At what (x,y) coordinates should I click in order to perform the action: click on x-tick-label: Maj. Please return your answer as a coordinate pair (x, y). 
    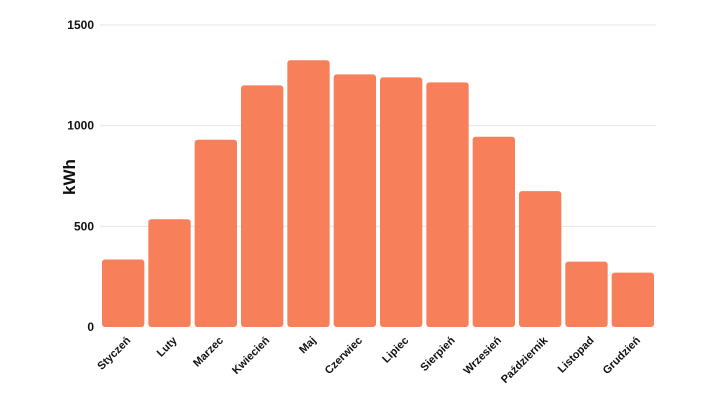
    Looking at the image, I should click on (307, 345).